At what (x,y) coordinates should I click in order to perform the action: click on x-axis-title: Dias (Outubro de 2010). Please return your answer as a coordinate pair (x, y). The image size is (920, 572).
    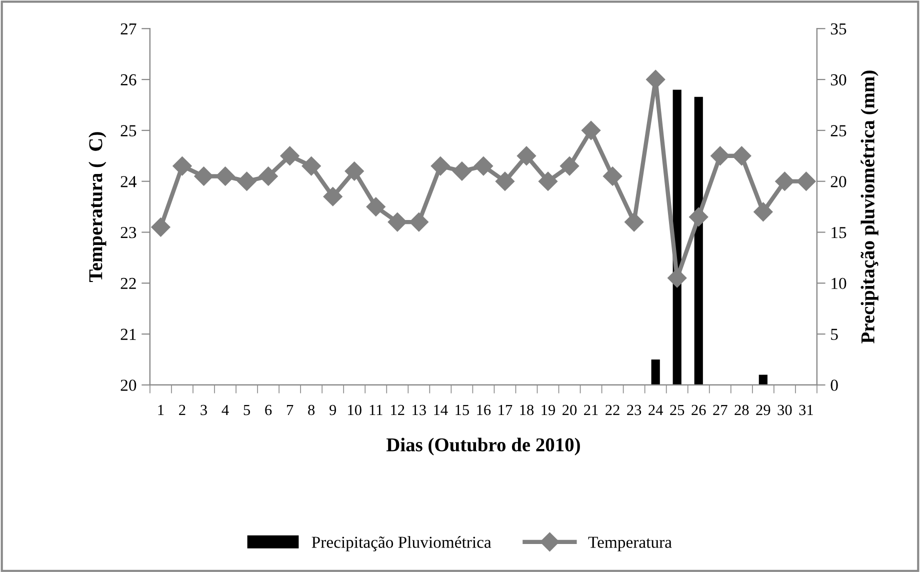
    Looking at the image, I should click on (483, 447).